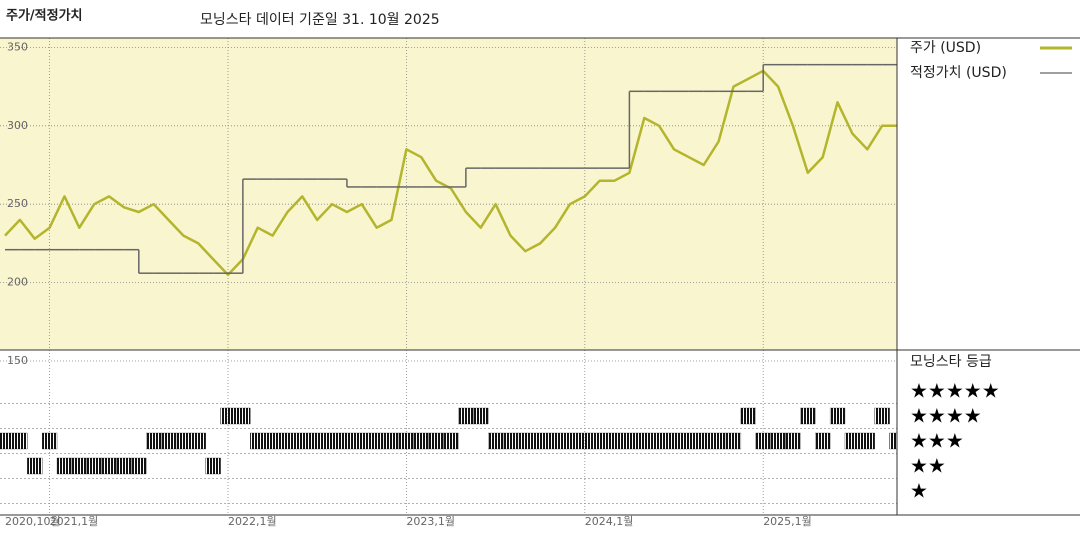 This screenshot has height=540, width=1080. Describe the element at coordinates (17, 203) in the screenshot. I see `y-tick-label: 250` at that location.